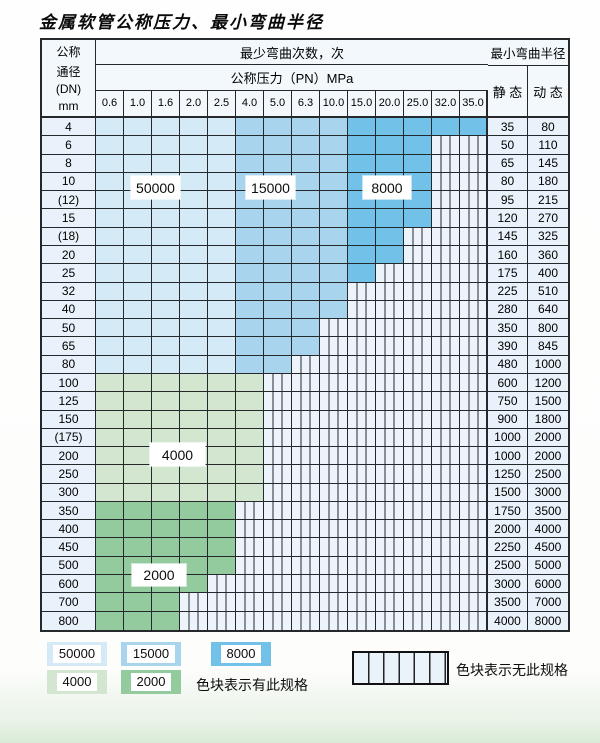 Image resolution: width=600 pixels, height=743 pixels. What do you see at coordinates (155, 187) in the screenshot?
I see `bend-count-label: 50000` at bounding box center [155, 187].